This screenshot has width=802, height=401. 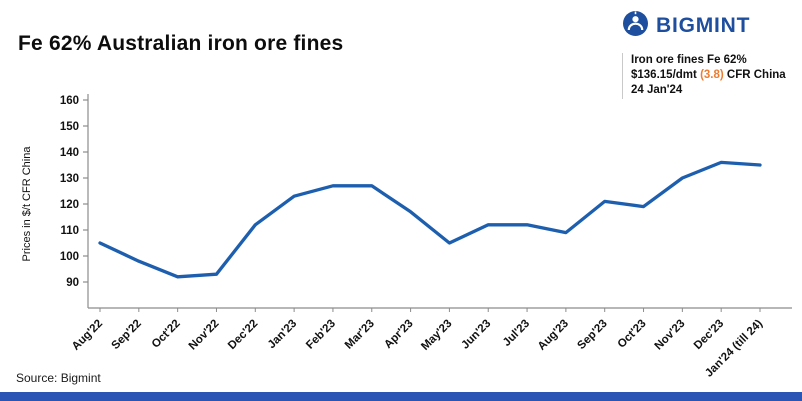 I want to click on svg-text: Feb'23, so click(x=321, y=335).